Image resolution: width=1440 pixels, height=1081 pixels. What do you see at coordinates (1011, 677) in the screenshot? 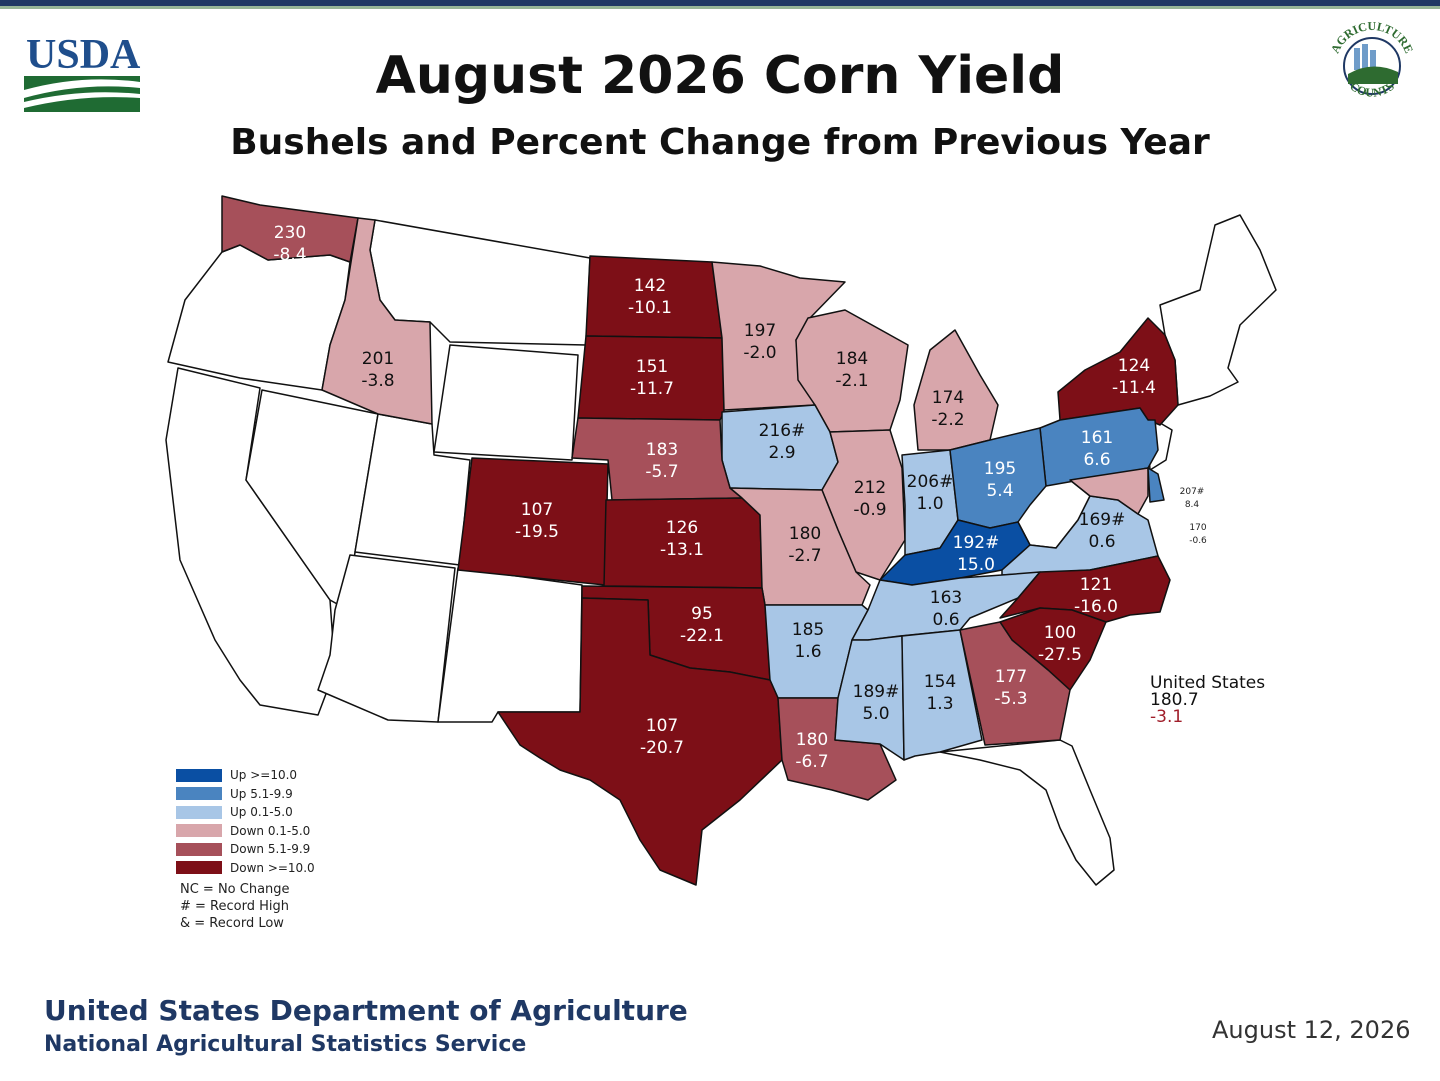
I see `state-ga-yield: 177` at bounding box center [1011, 677].